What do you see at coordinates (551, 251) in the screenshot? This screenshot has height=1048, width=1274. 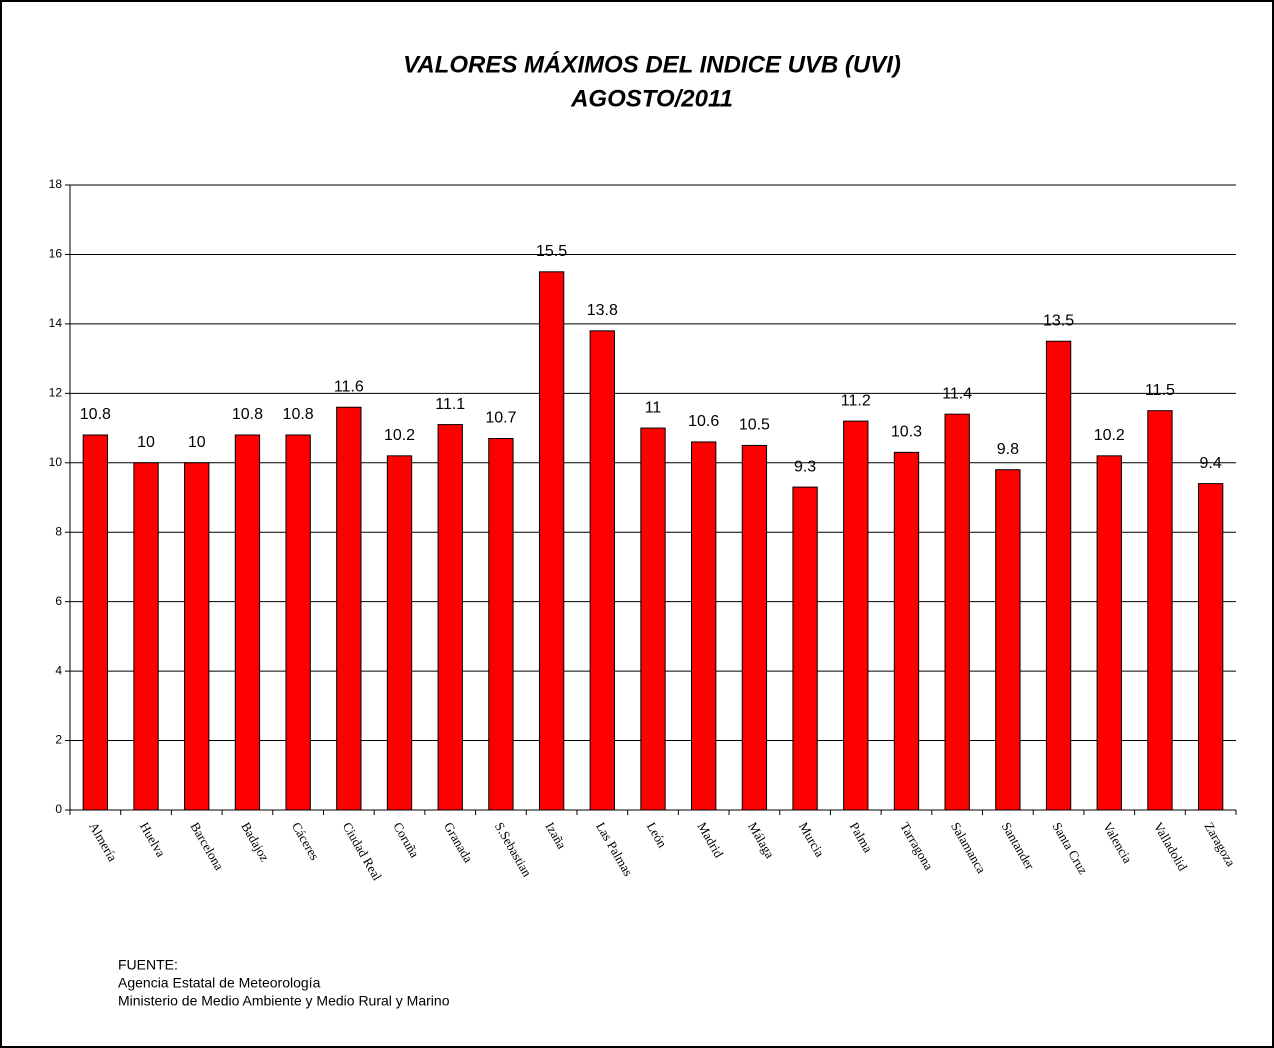 I see `data-label: 15.5` at bounding box center [551, 251].